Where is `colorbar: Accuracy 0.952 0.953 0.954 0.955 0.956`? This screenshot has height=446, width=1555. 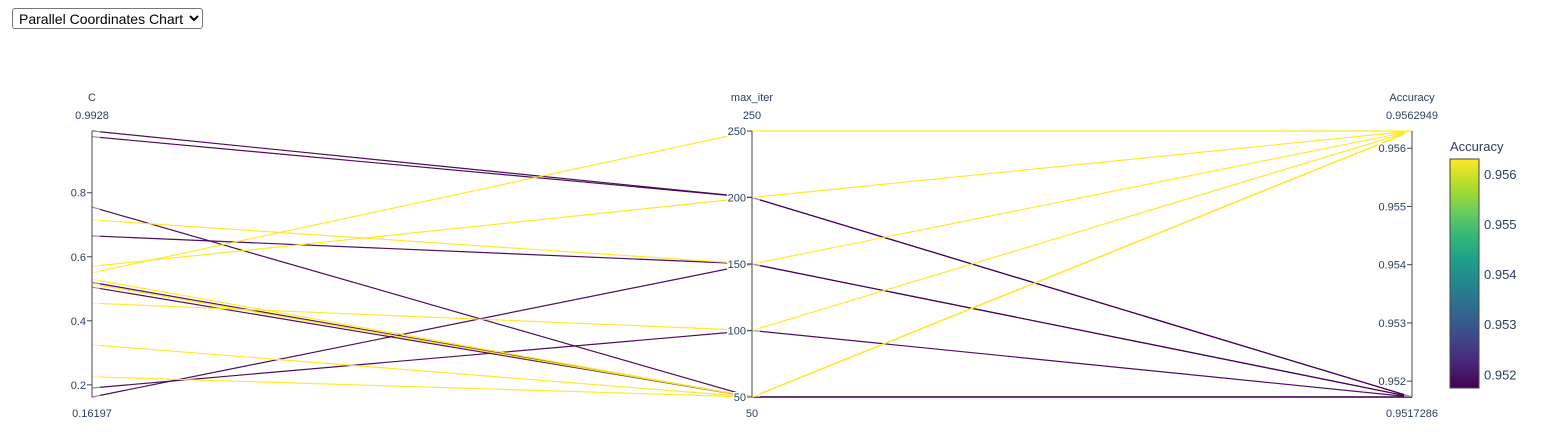 colorbar: Accuracy 0.952 0.953 0.954 0.955 0.956 is located at coordinates (1483, 264).